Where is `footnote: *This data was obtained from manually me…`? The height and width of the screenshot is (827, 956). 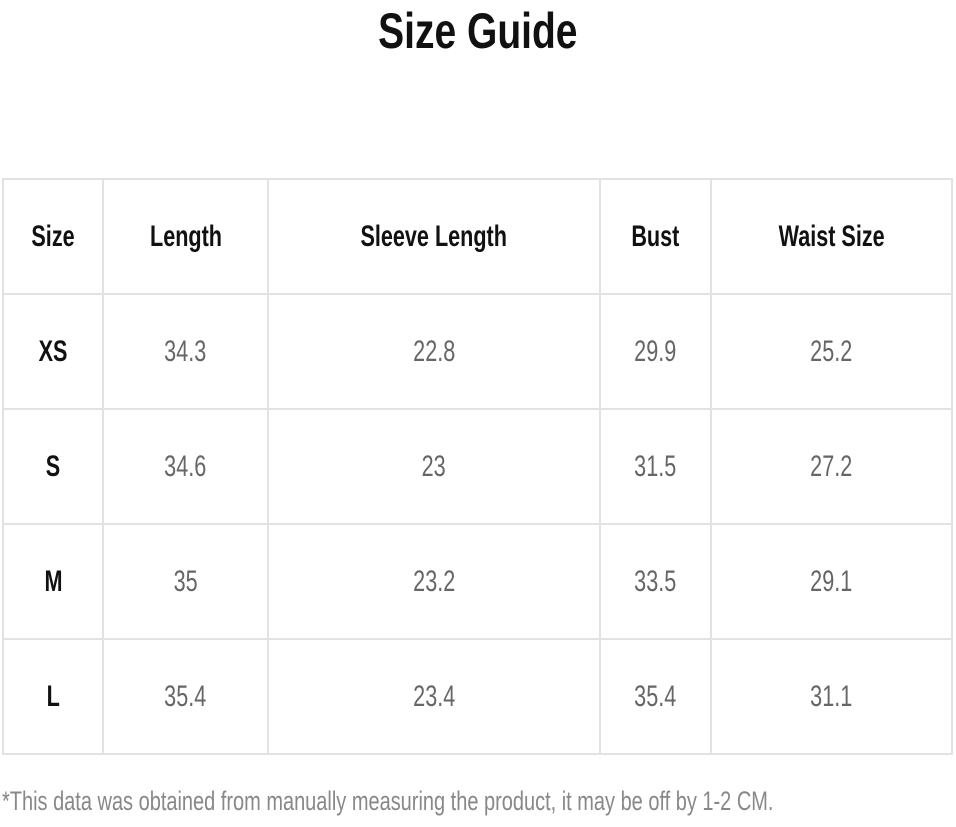
footnote: *This data was obtained from manually me… is located at coordinates (388, 801).